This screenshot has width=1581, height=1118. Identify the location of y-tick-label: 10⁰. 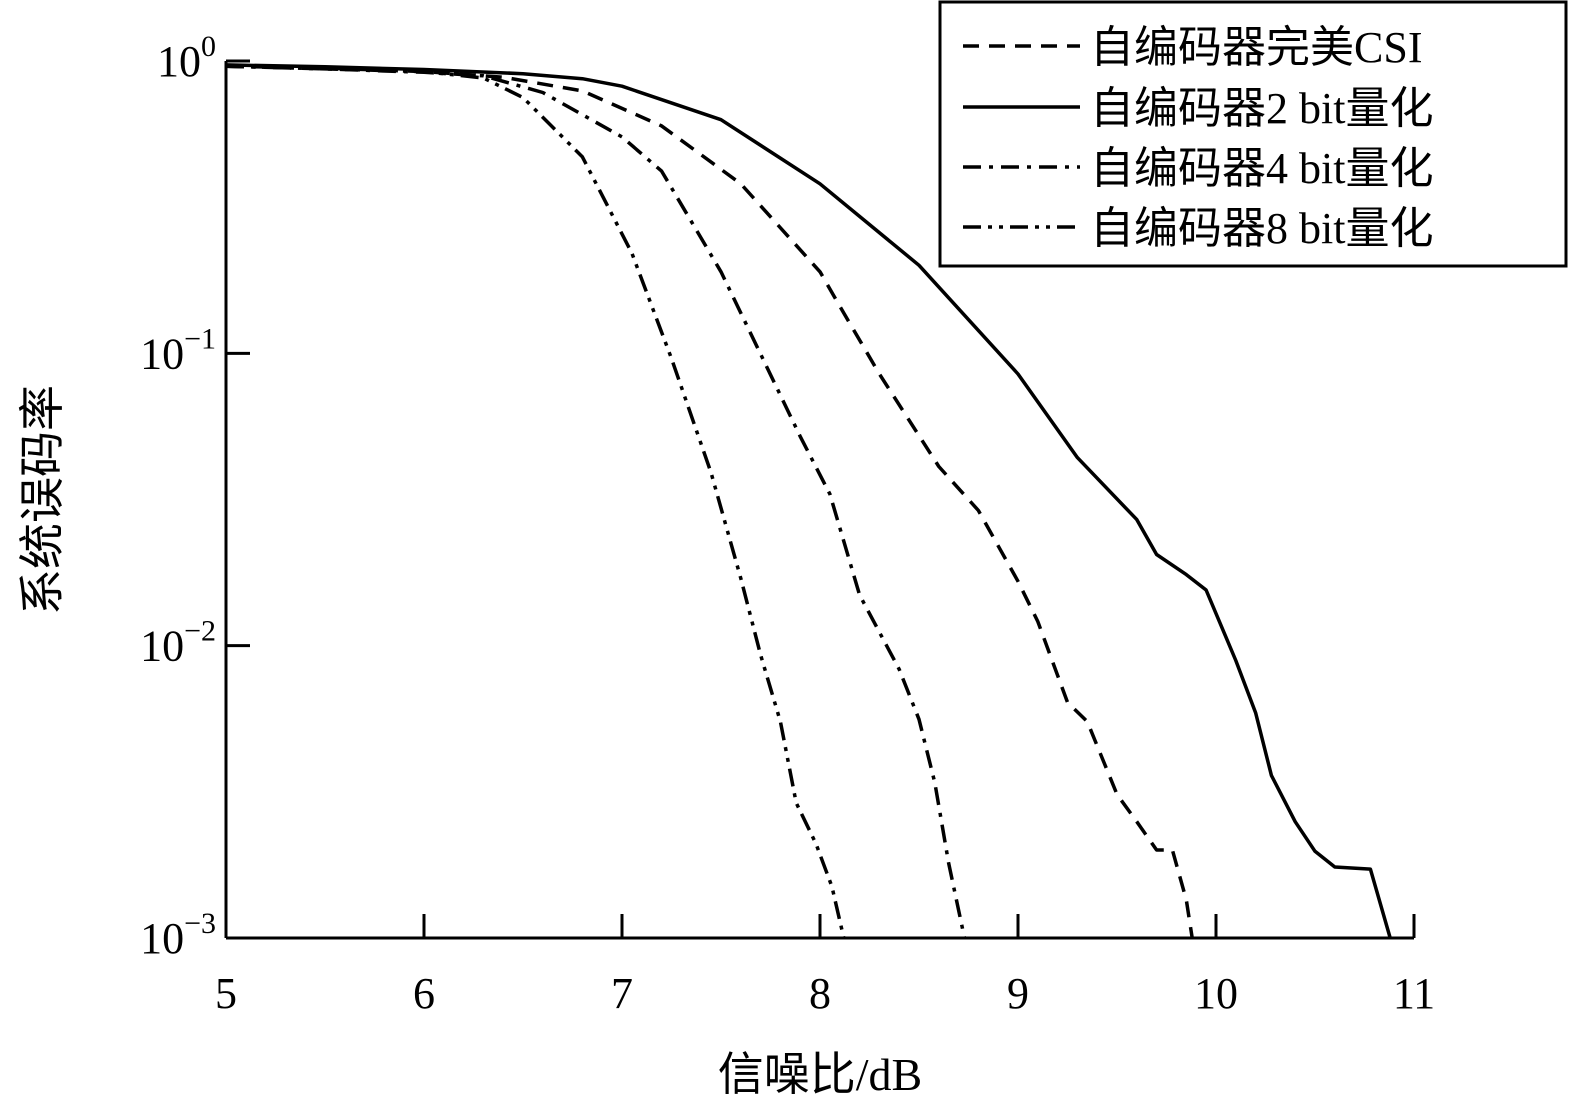
(186, 58).